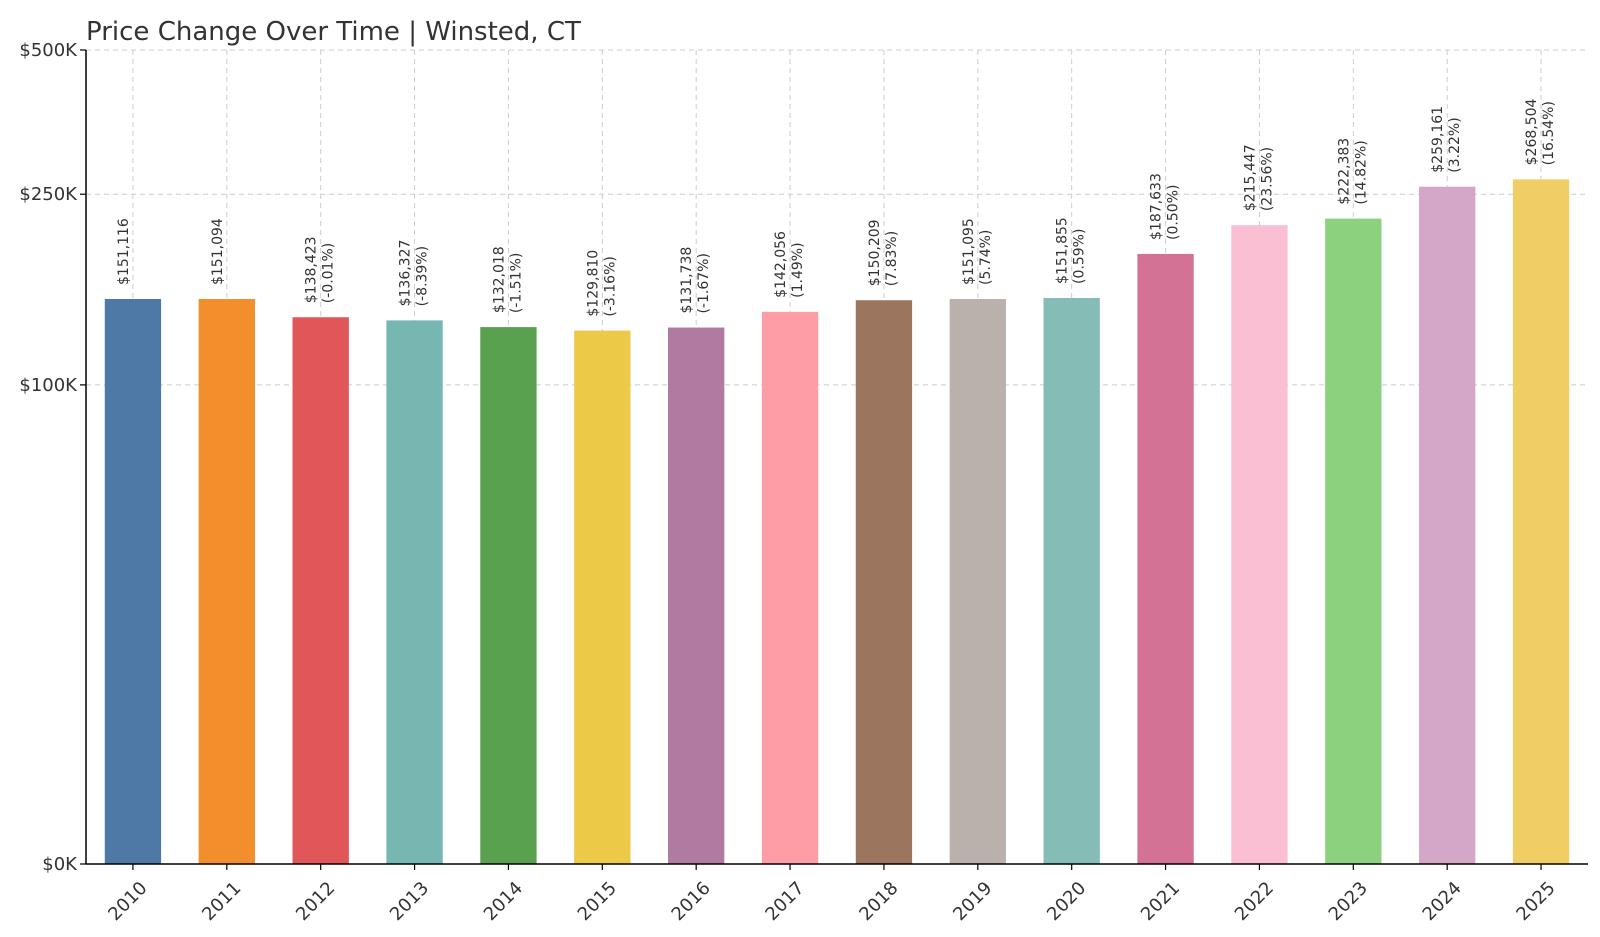 The height and width of the screenshot is (937, 1600). I want to click on data-label-2013: $136,327(-8.39%), so click(414, 273).